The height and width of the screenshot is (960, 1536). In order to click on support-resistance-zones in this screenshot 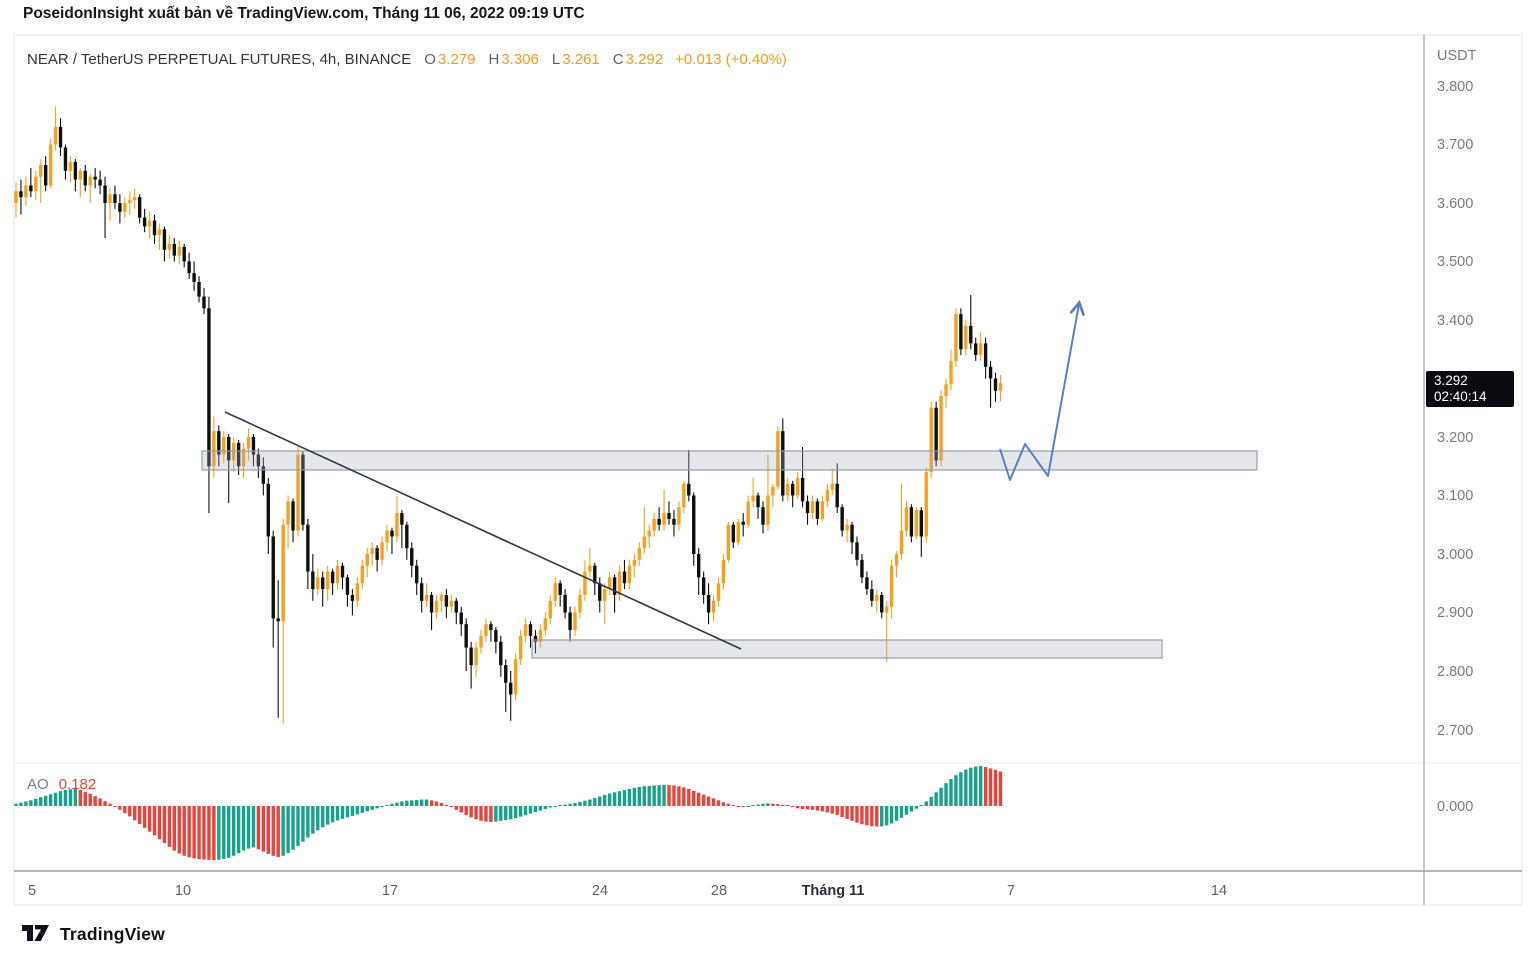, I will do `click(729, 554)`.